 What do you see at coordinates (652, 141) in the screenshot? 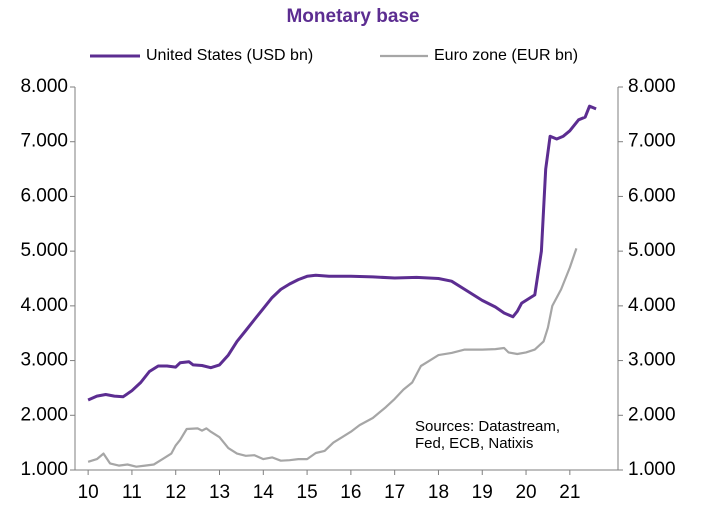
I see `y2-tick-label: 7.000` at bounding box center [652, 141].